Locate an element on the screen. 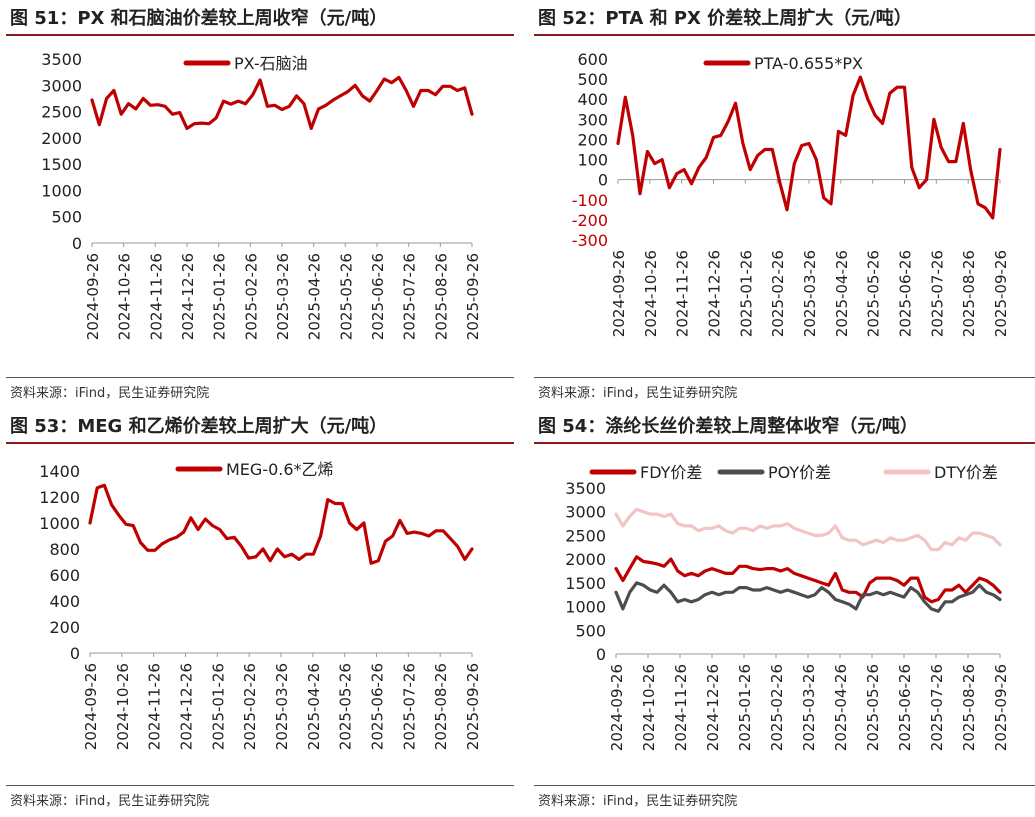 This screenshot has height=817, width=1035. legend-label: PX-石脑油 is located at coordinates (271, 63).